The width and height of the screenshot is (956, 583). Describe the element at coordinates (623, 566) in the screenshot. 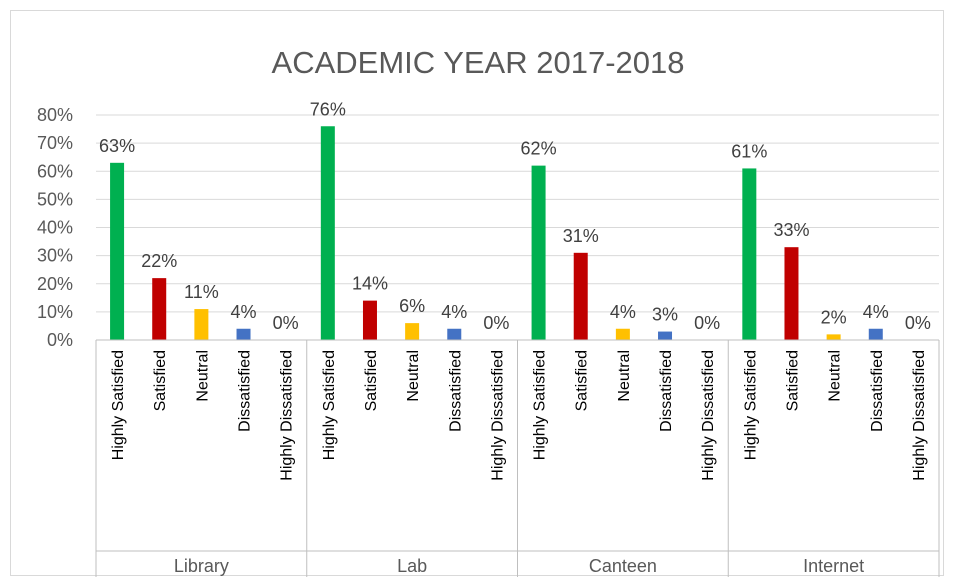

I see `group-label: Canteen` at that location.